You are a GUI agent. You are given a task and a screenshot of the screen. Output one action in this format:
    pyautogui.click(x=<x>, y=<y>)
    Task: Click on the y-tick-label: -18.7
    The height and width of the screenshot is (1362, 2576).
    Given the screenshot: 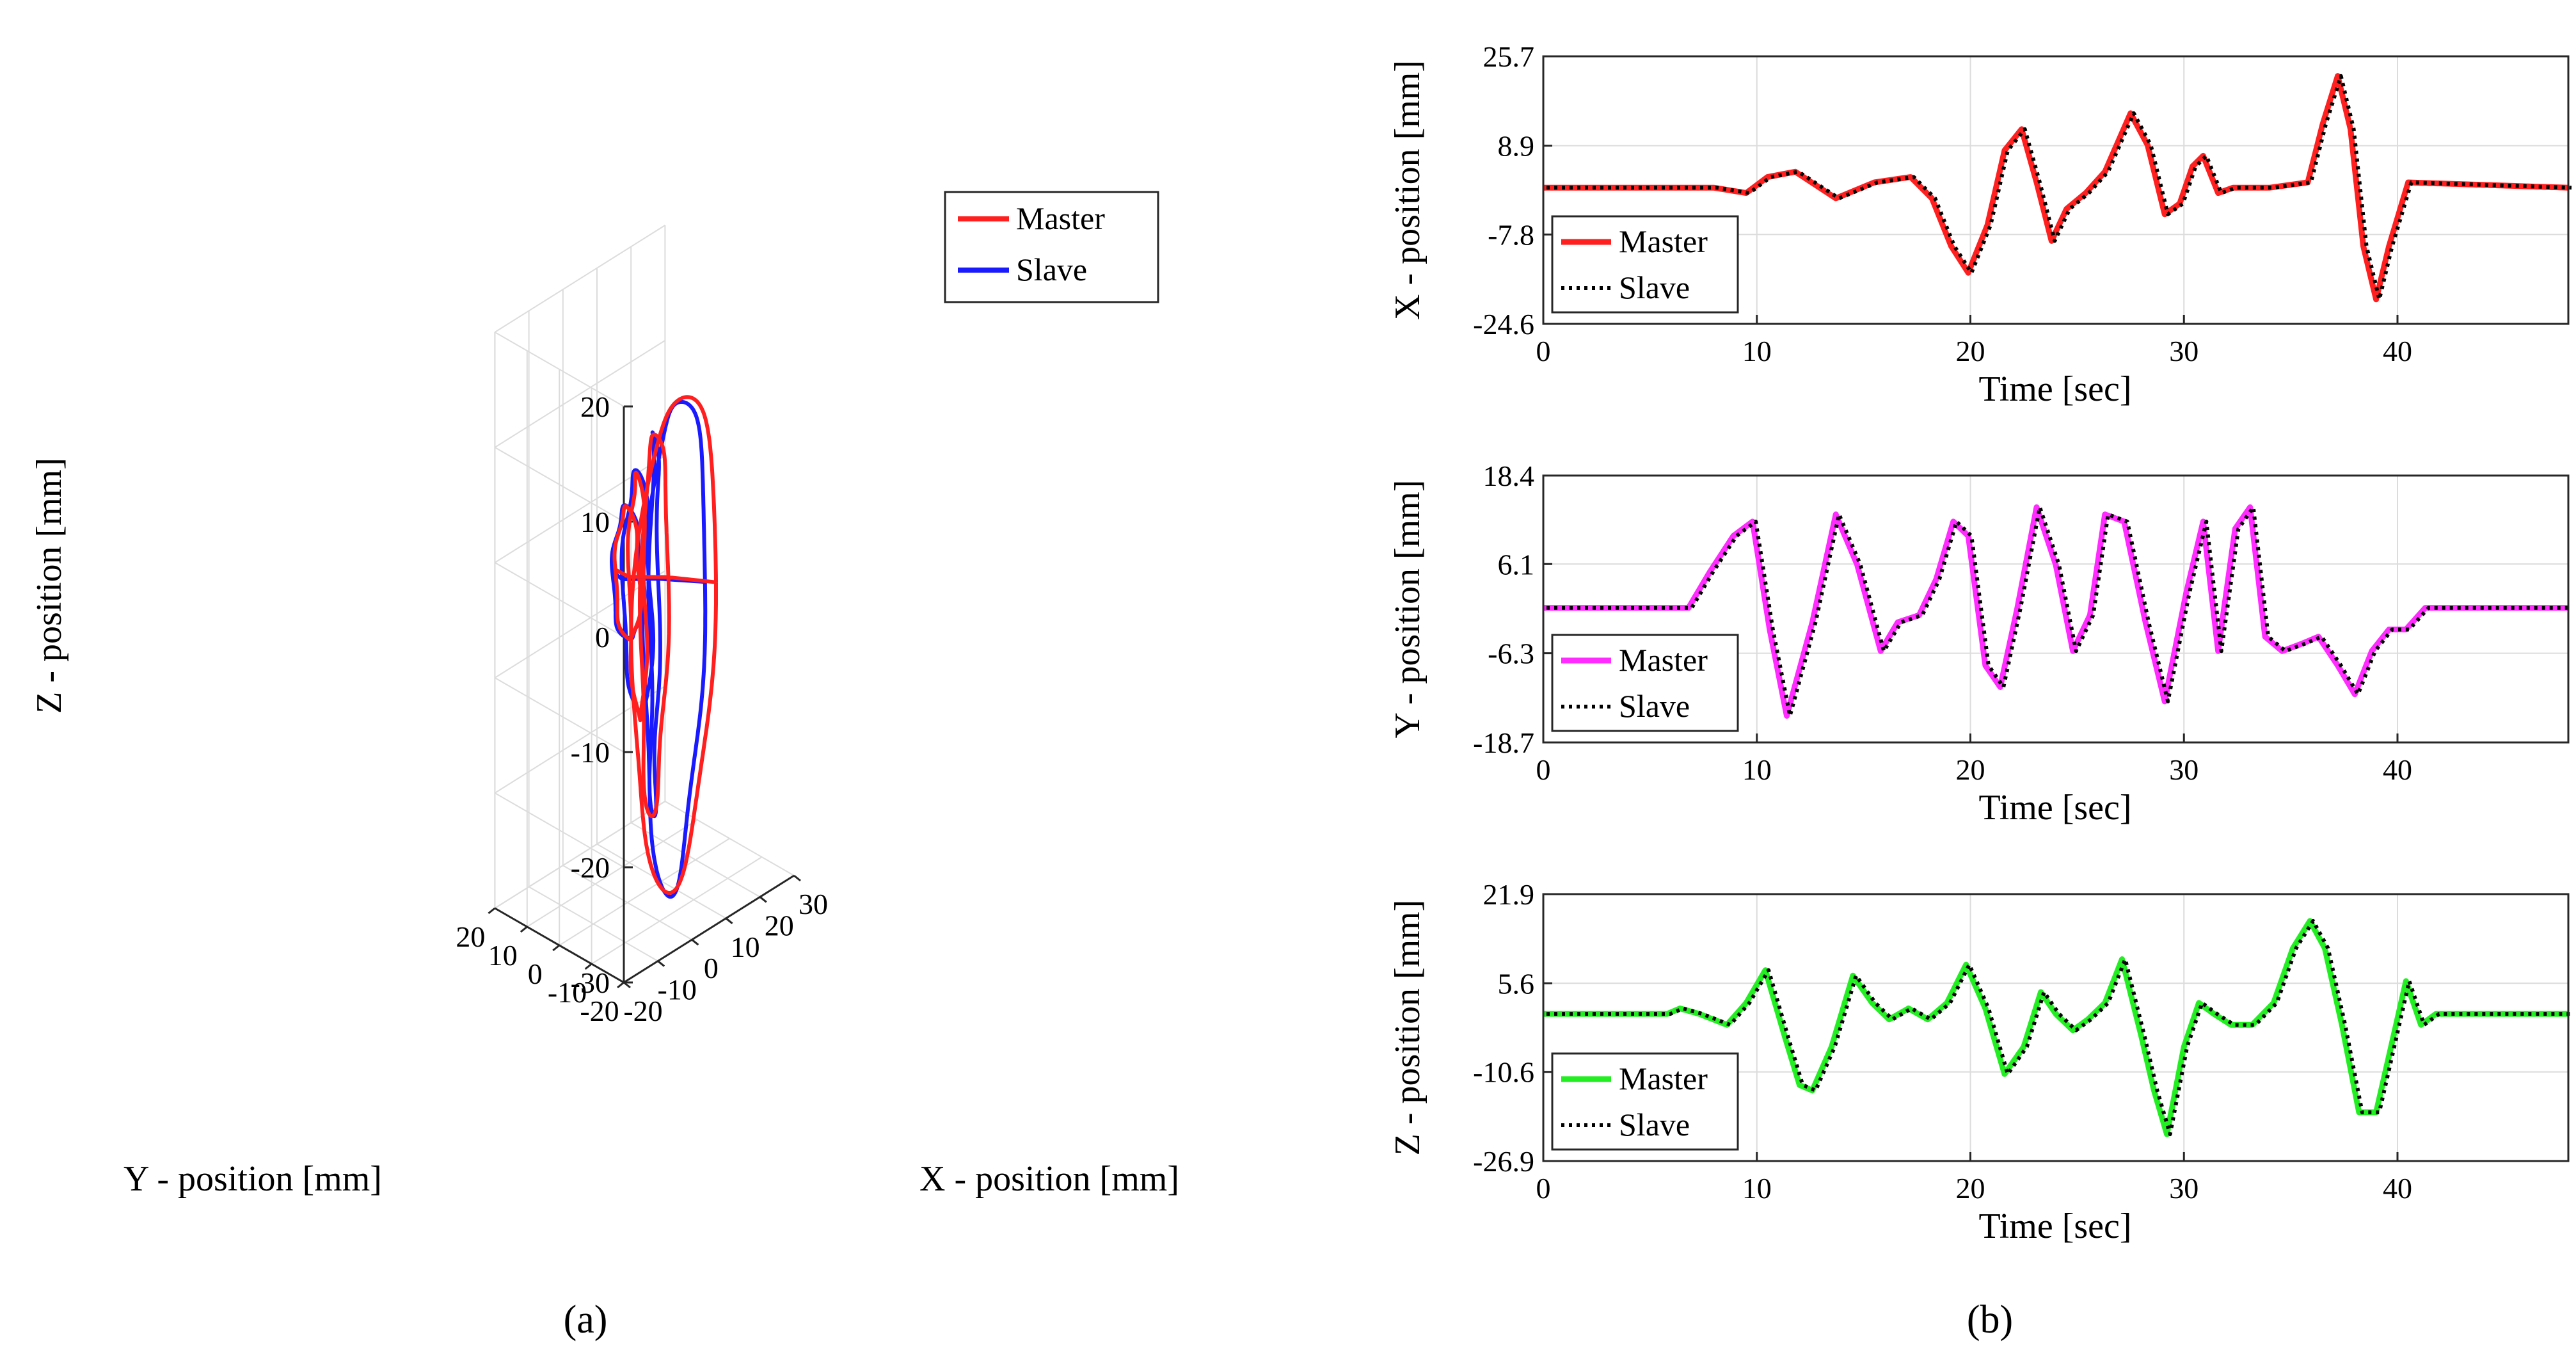 What is the action you would take?
    pyautogui.click(x=1504, y=742)
    